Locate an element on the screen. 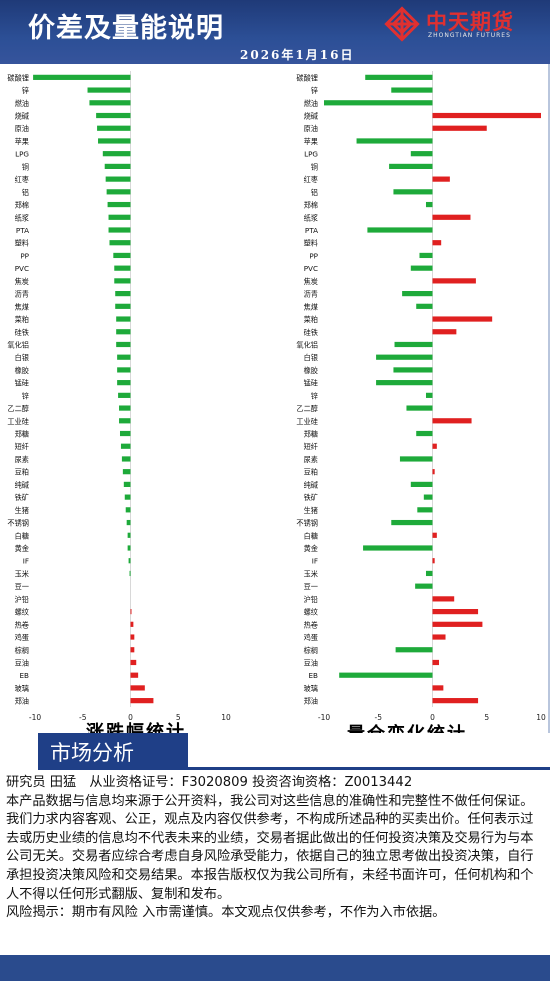 Image resolution: width=550 pixels, height=981 pixels. category-label: 氧化铝 is located at coordinates (18, 344).